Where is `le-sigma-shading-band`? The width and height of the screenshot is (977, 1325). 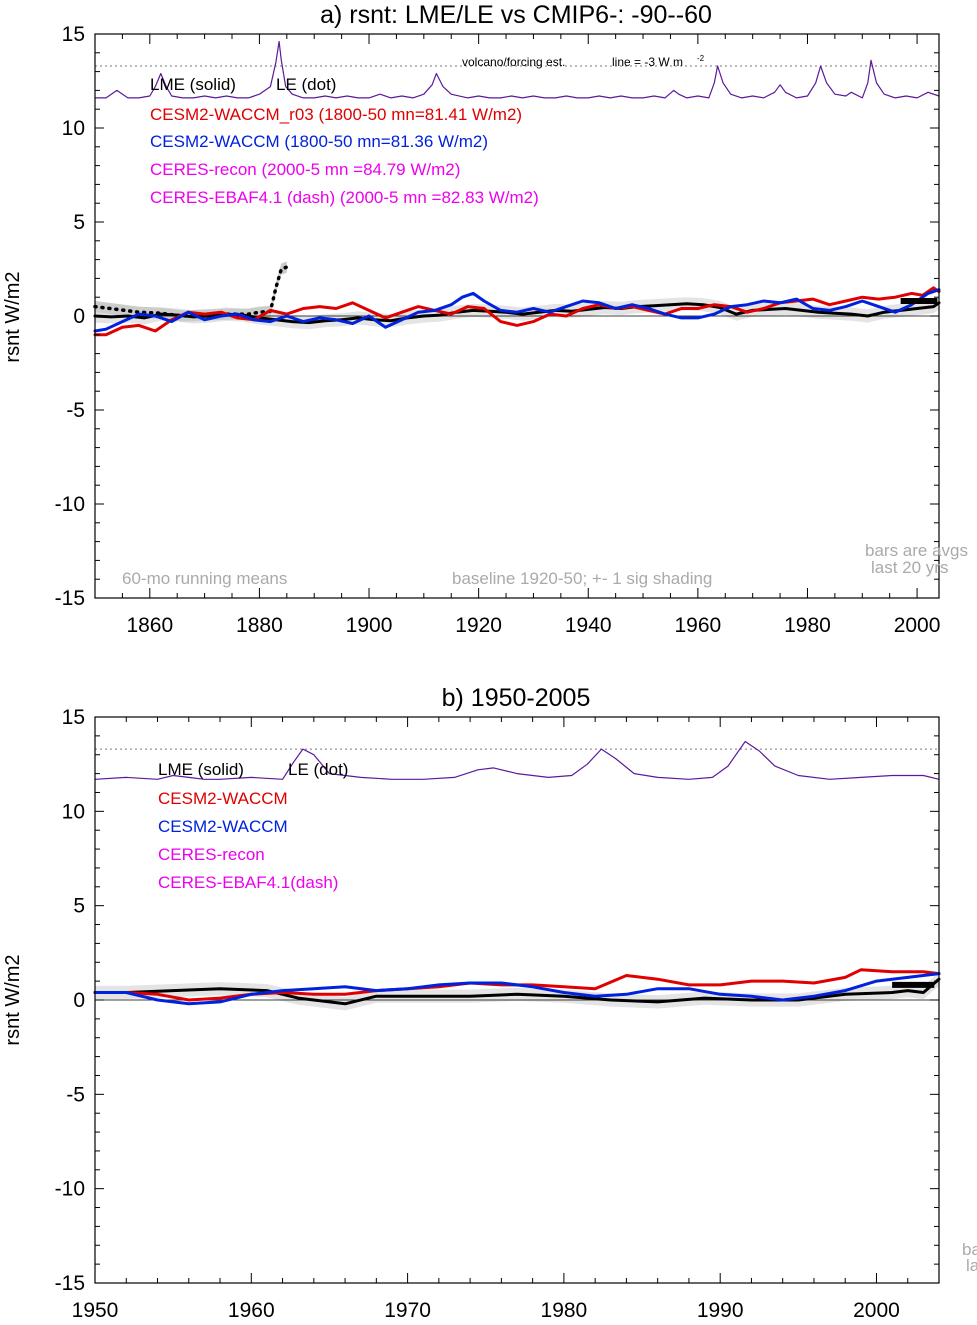
le-sigma-shading-band is located at coordinates (191, 291).